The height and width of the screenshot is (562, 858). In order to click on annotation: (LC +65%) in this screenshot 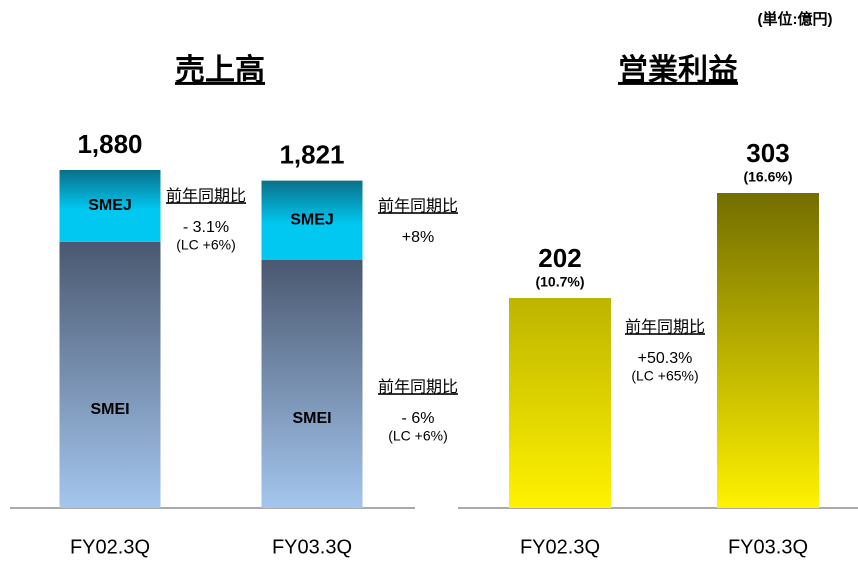, I will do `click(664, 376)`.